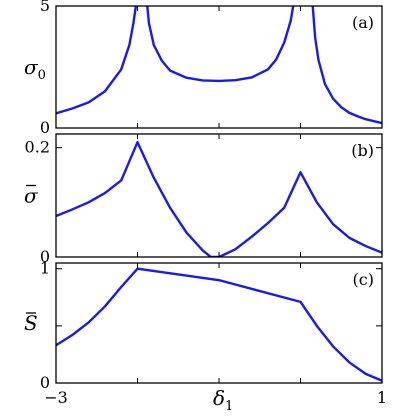  I want to click on y-axis-label: σ, so click(31, 196).